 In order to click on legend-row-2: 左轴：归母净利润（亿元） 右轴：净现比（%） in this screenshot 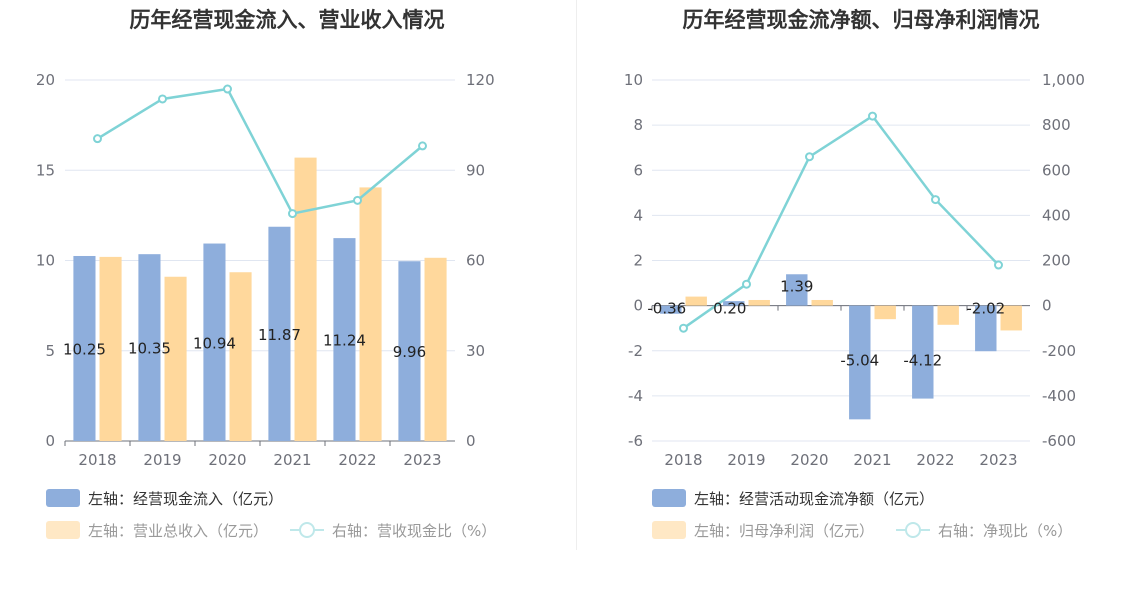, I will do `click(873, 530)`.